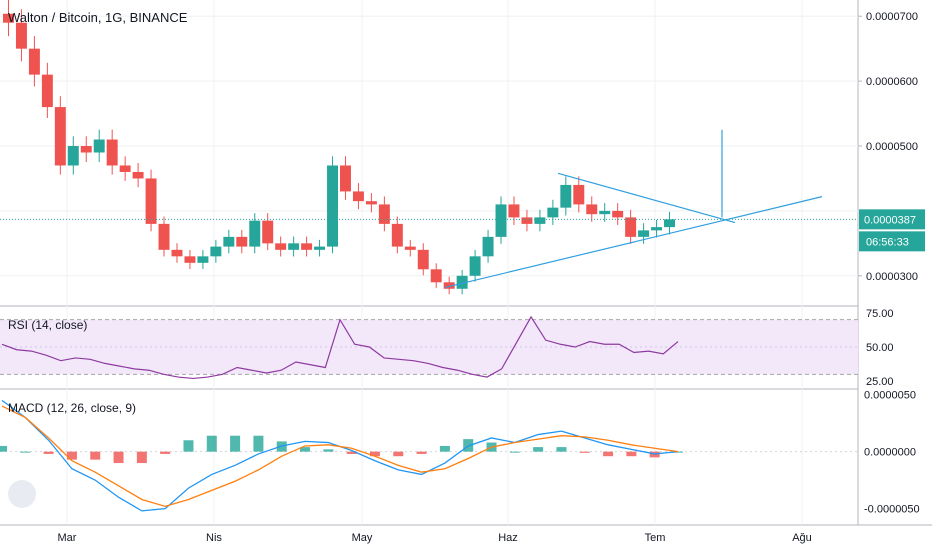  I want to click on macd-tick-label: 0.0000050, so click(890, 396).